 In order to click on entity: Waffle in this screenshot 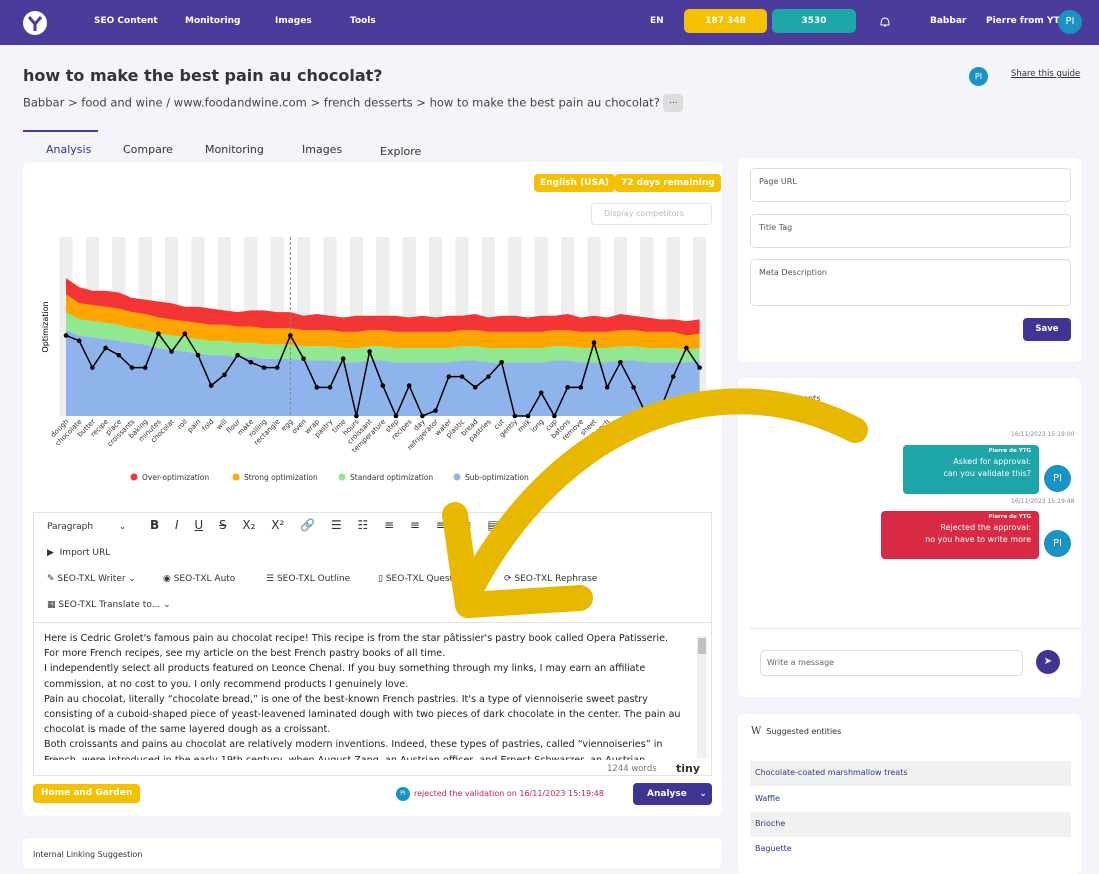, I will do `click(767, 798)`.